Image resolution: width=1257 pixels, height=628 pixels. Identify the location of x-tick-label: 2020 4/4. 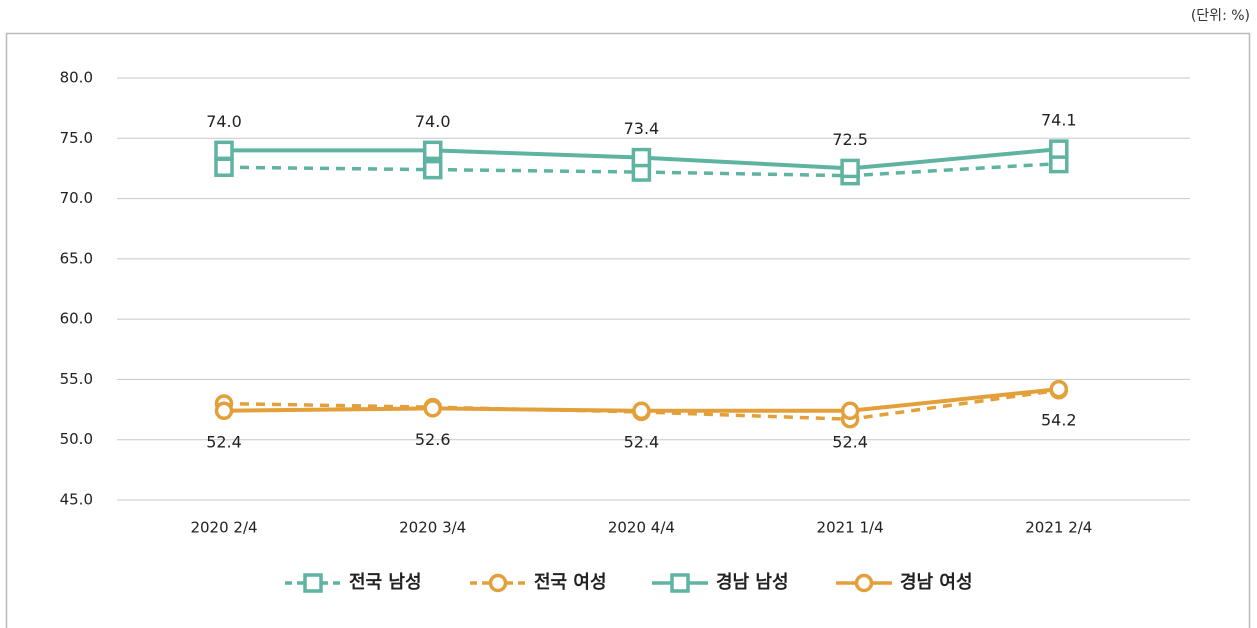
(641, 528).